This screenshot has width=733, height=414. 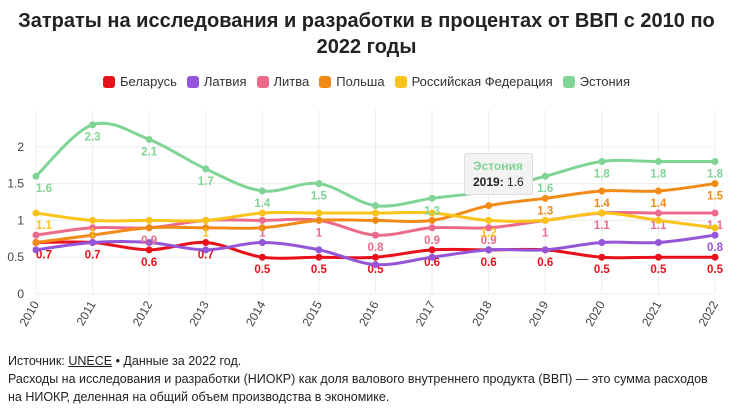 What do you see at coordinates (313, 313) in the screenshot?
I see `x-tick-label: 2015` at bounding box center [313, 313].